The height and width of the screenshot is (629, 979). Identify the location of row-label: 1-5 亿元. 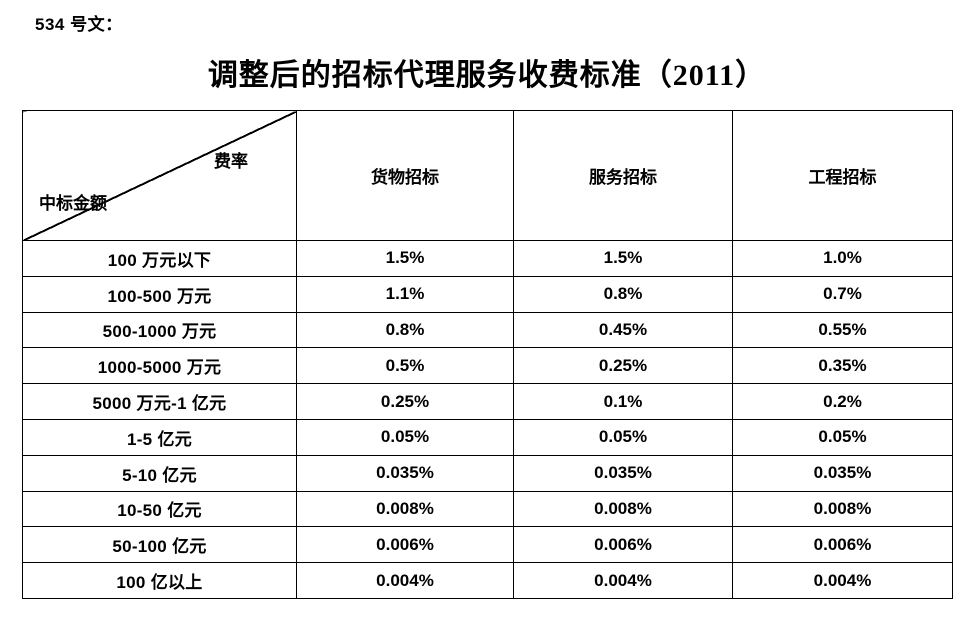
(159, 437).